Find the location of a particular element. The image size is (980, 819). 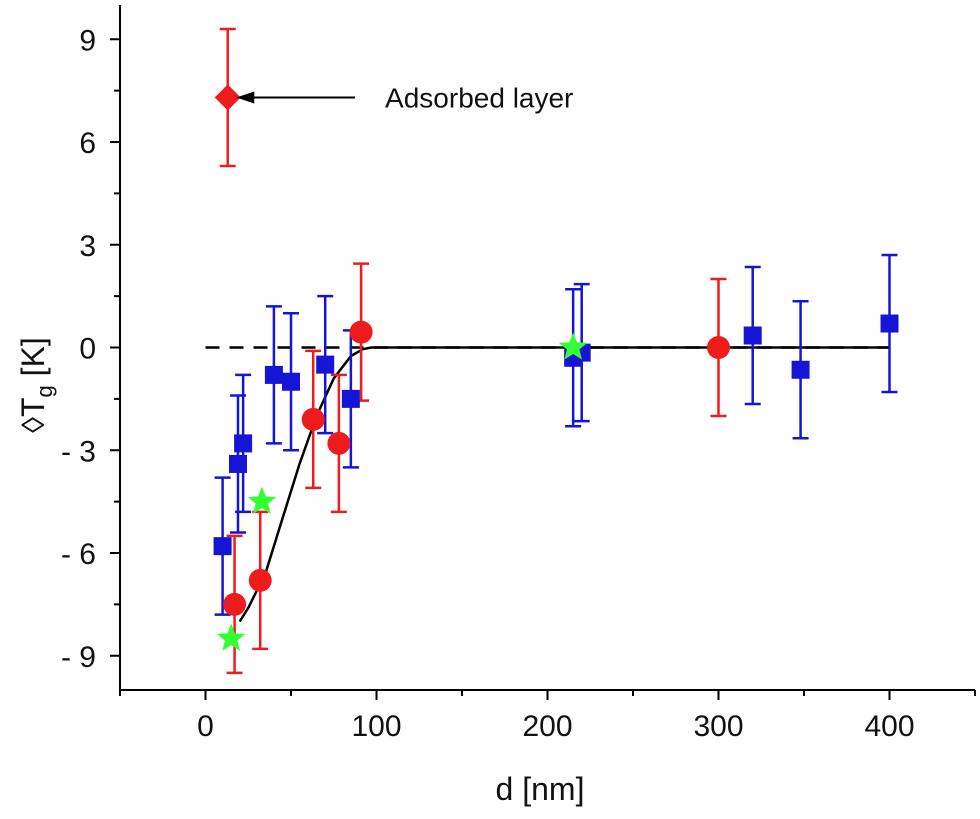

y-tick-label: - 9 is located at coordinates (78, 657).